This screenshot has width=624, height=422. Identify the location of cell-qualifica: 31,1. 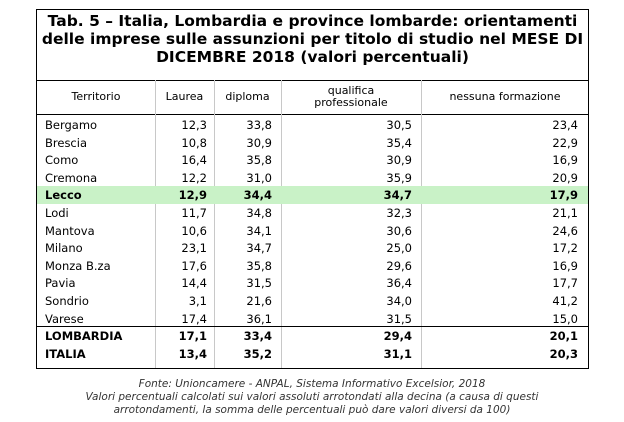
(397, 354).